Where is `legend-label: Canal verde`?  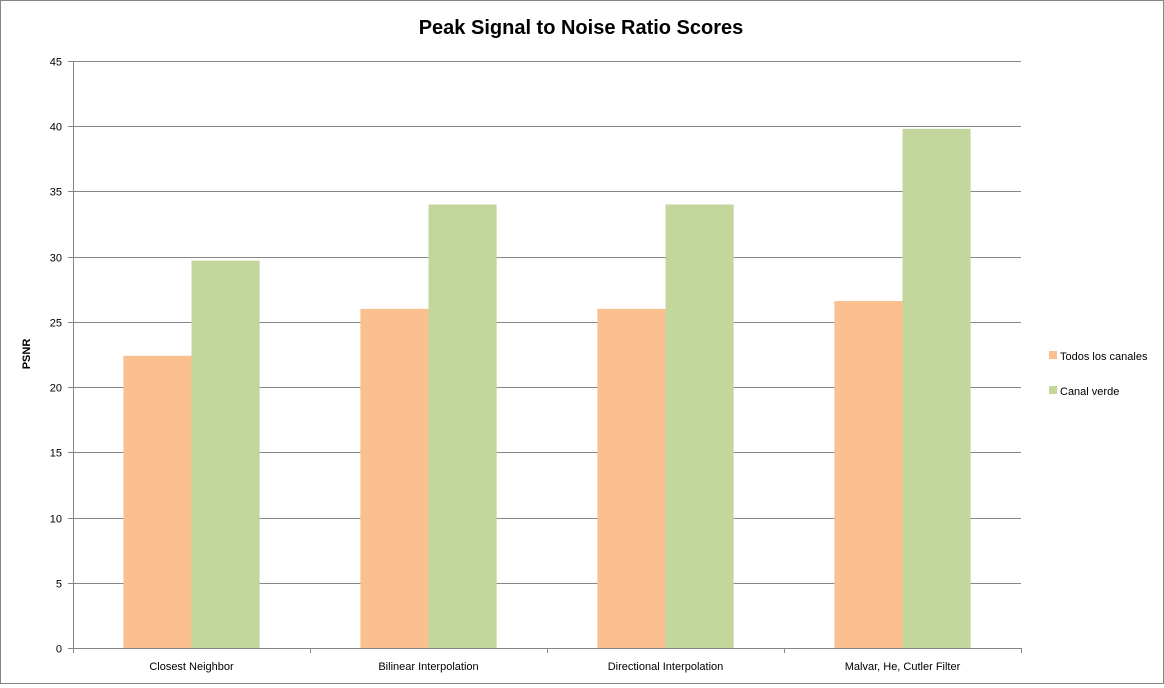 legend-label: Canal verde is located at coordinates (1089, 392).